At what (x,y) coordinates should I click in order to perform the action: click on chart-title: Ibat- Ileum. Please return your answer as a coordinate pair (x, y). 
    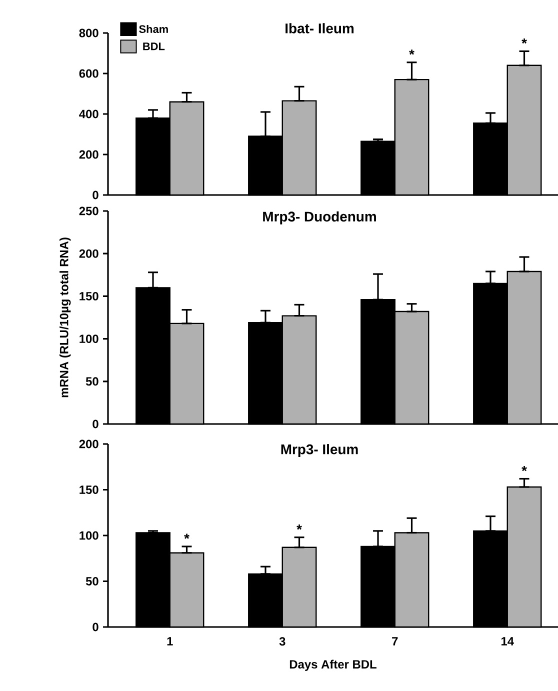
    Looking at the image, I should click on (320, 28).